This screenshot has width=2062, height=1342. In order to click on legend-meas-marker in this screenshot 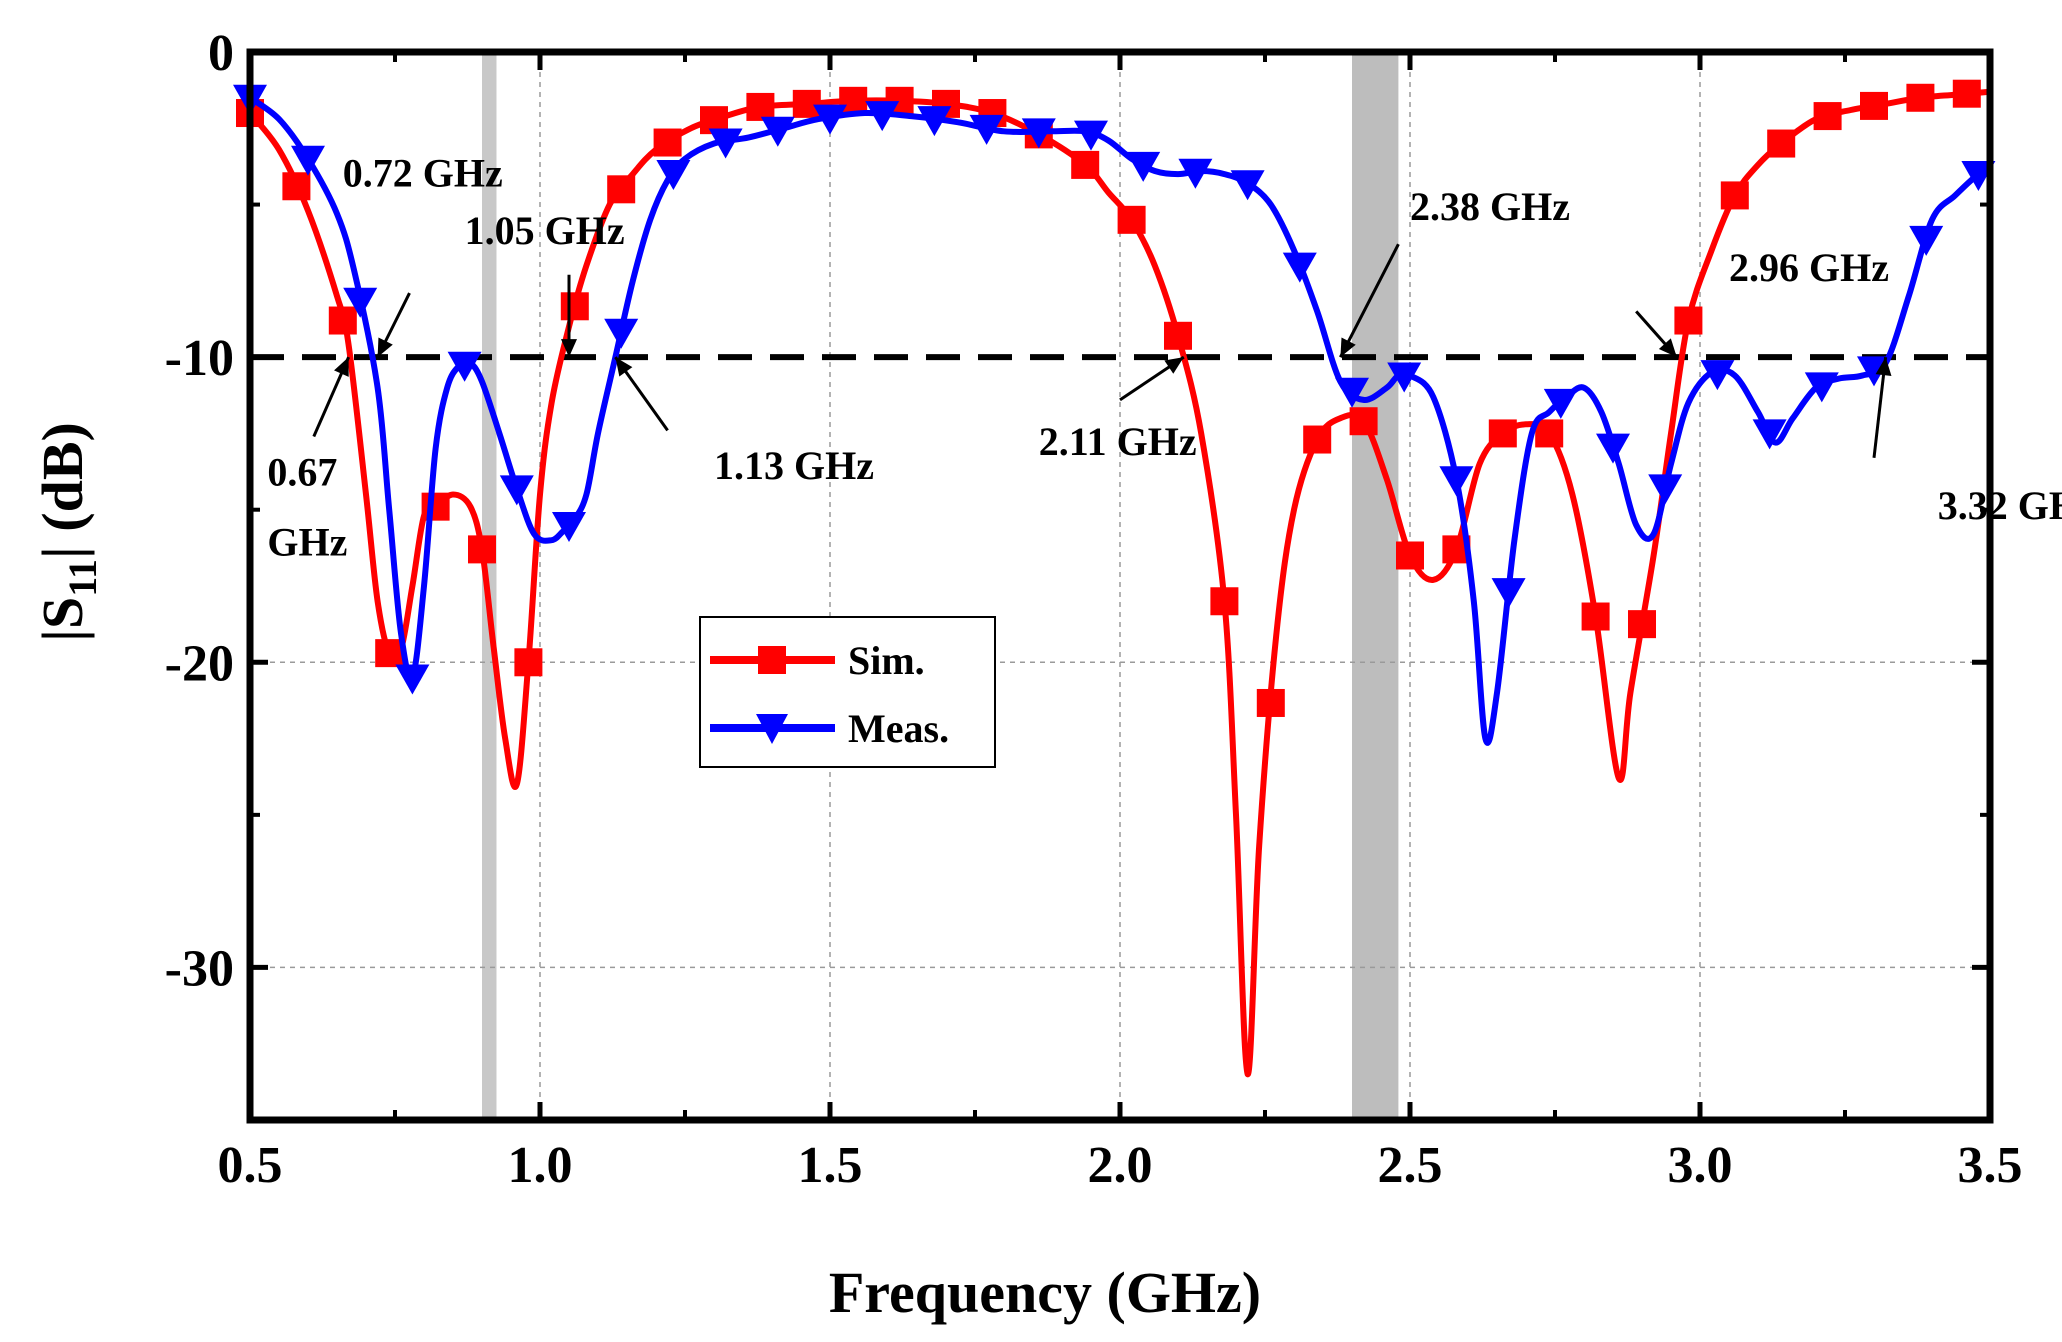, I will do `click(772, 729)`.